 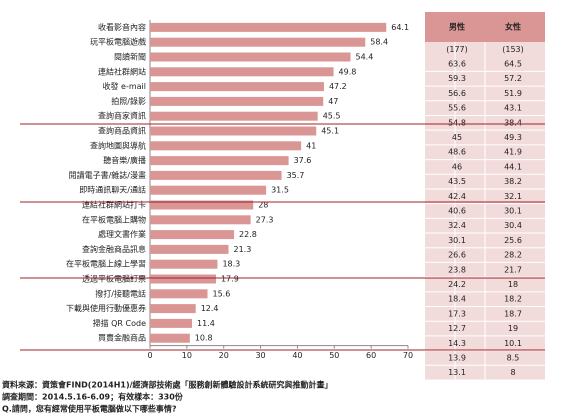 What do you see at coordinates (128, 101) in the screenshot?
I see `y-tick-label: 拍照/錄影` at bounding box center [128, 101].